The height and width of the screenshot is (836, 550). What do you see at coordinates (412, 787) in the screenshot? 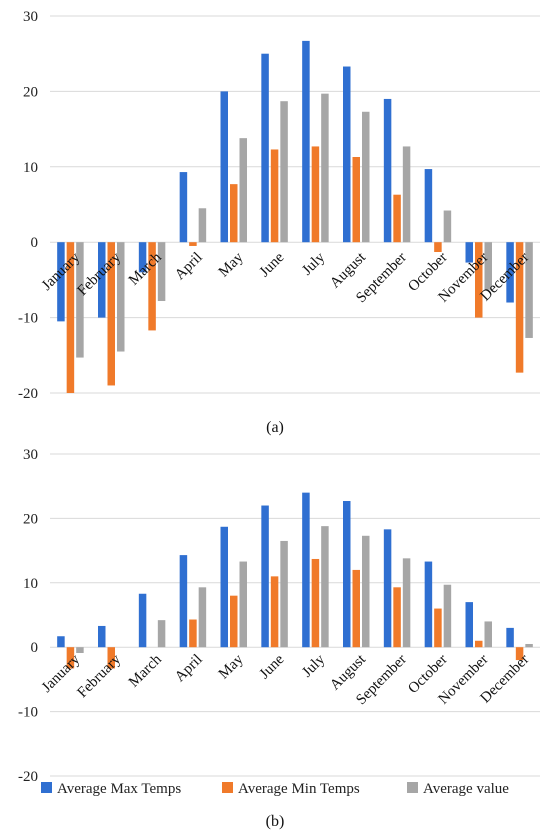
I see `legend-swatch-avg` at bounding box center [412, 787].